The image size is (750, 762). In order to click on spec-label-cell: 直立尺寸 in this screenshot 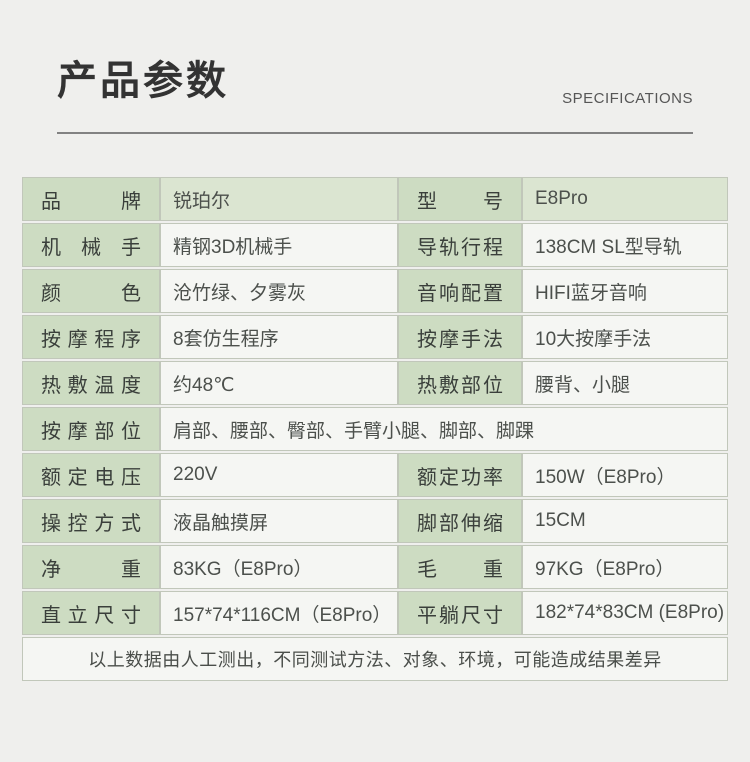, I will do `click(91, 613)`.